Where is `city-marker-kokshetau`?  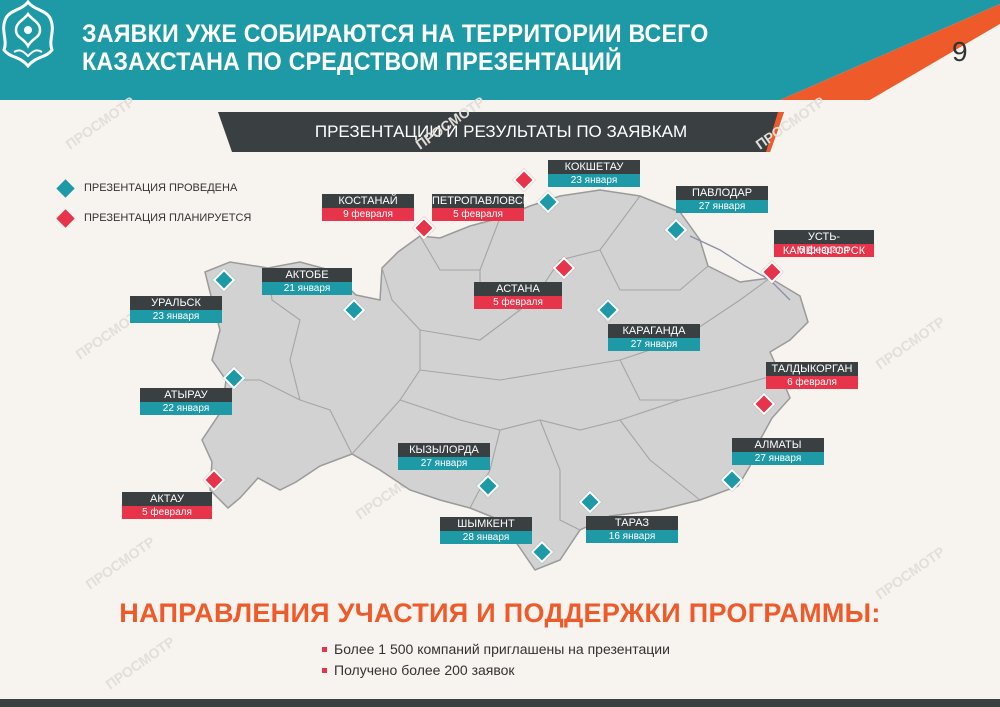
city-marker-kokshetau is located at coordinates (548, 202).